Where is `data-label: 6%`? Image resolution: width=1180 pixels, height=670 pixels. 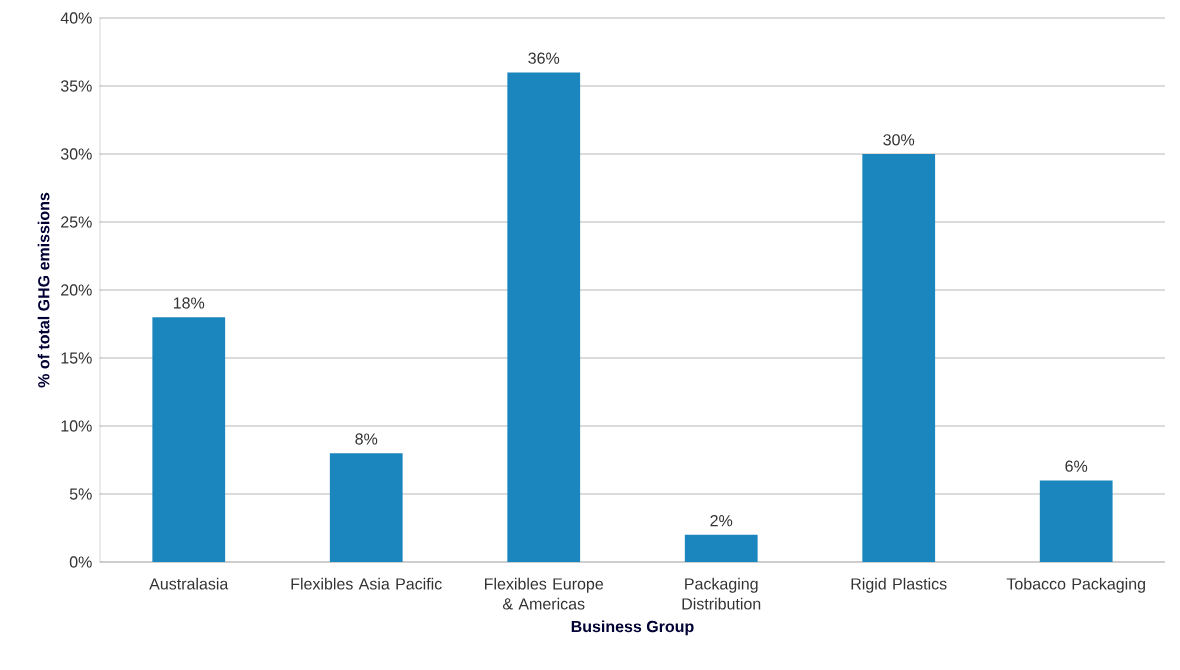
data-label: 6% is located at coordinates (1076, 466).